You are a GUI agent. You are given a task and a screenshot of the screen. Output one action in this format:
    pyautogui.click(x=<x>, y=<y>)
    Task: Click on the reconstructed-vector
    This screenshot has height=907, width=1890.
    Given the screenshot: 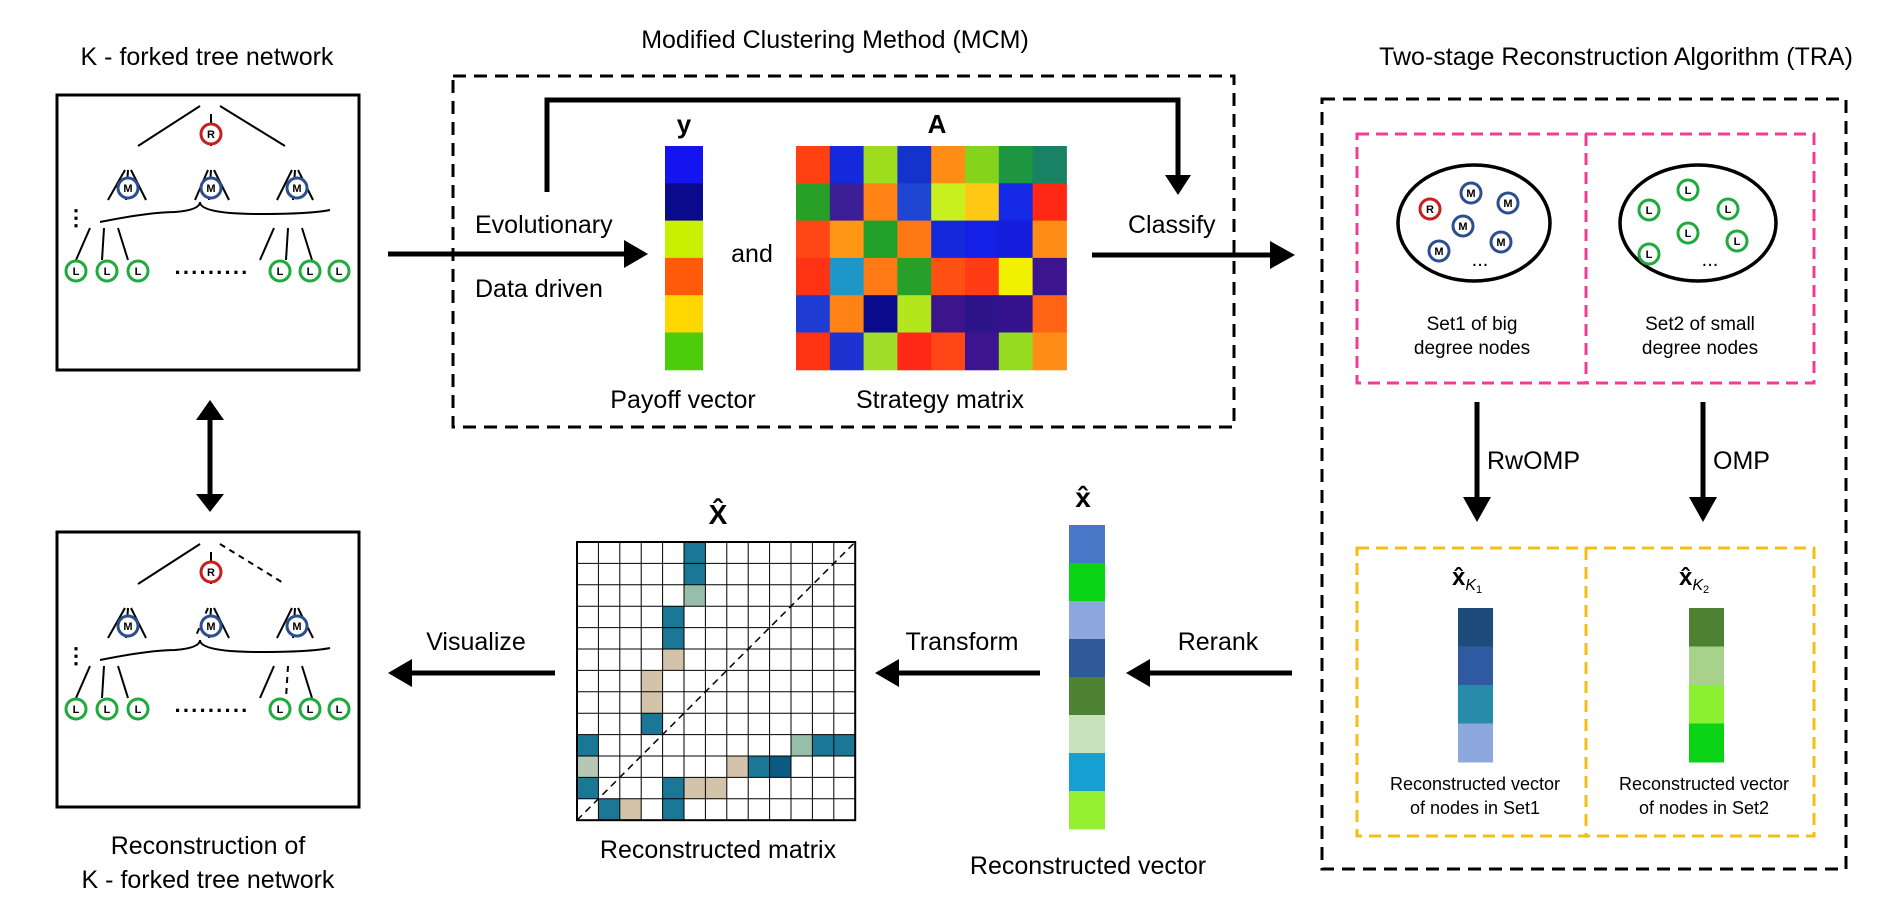 What is the action you would take?
    pyautogui.click(x=1087, y=677)
    